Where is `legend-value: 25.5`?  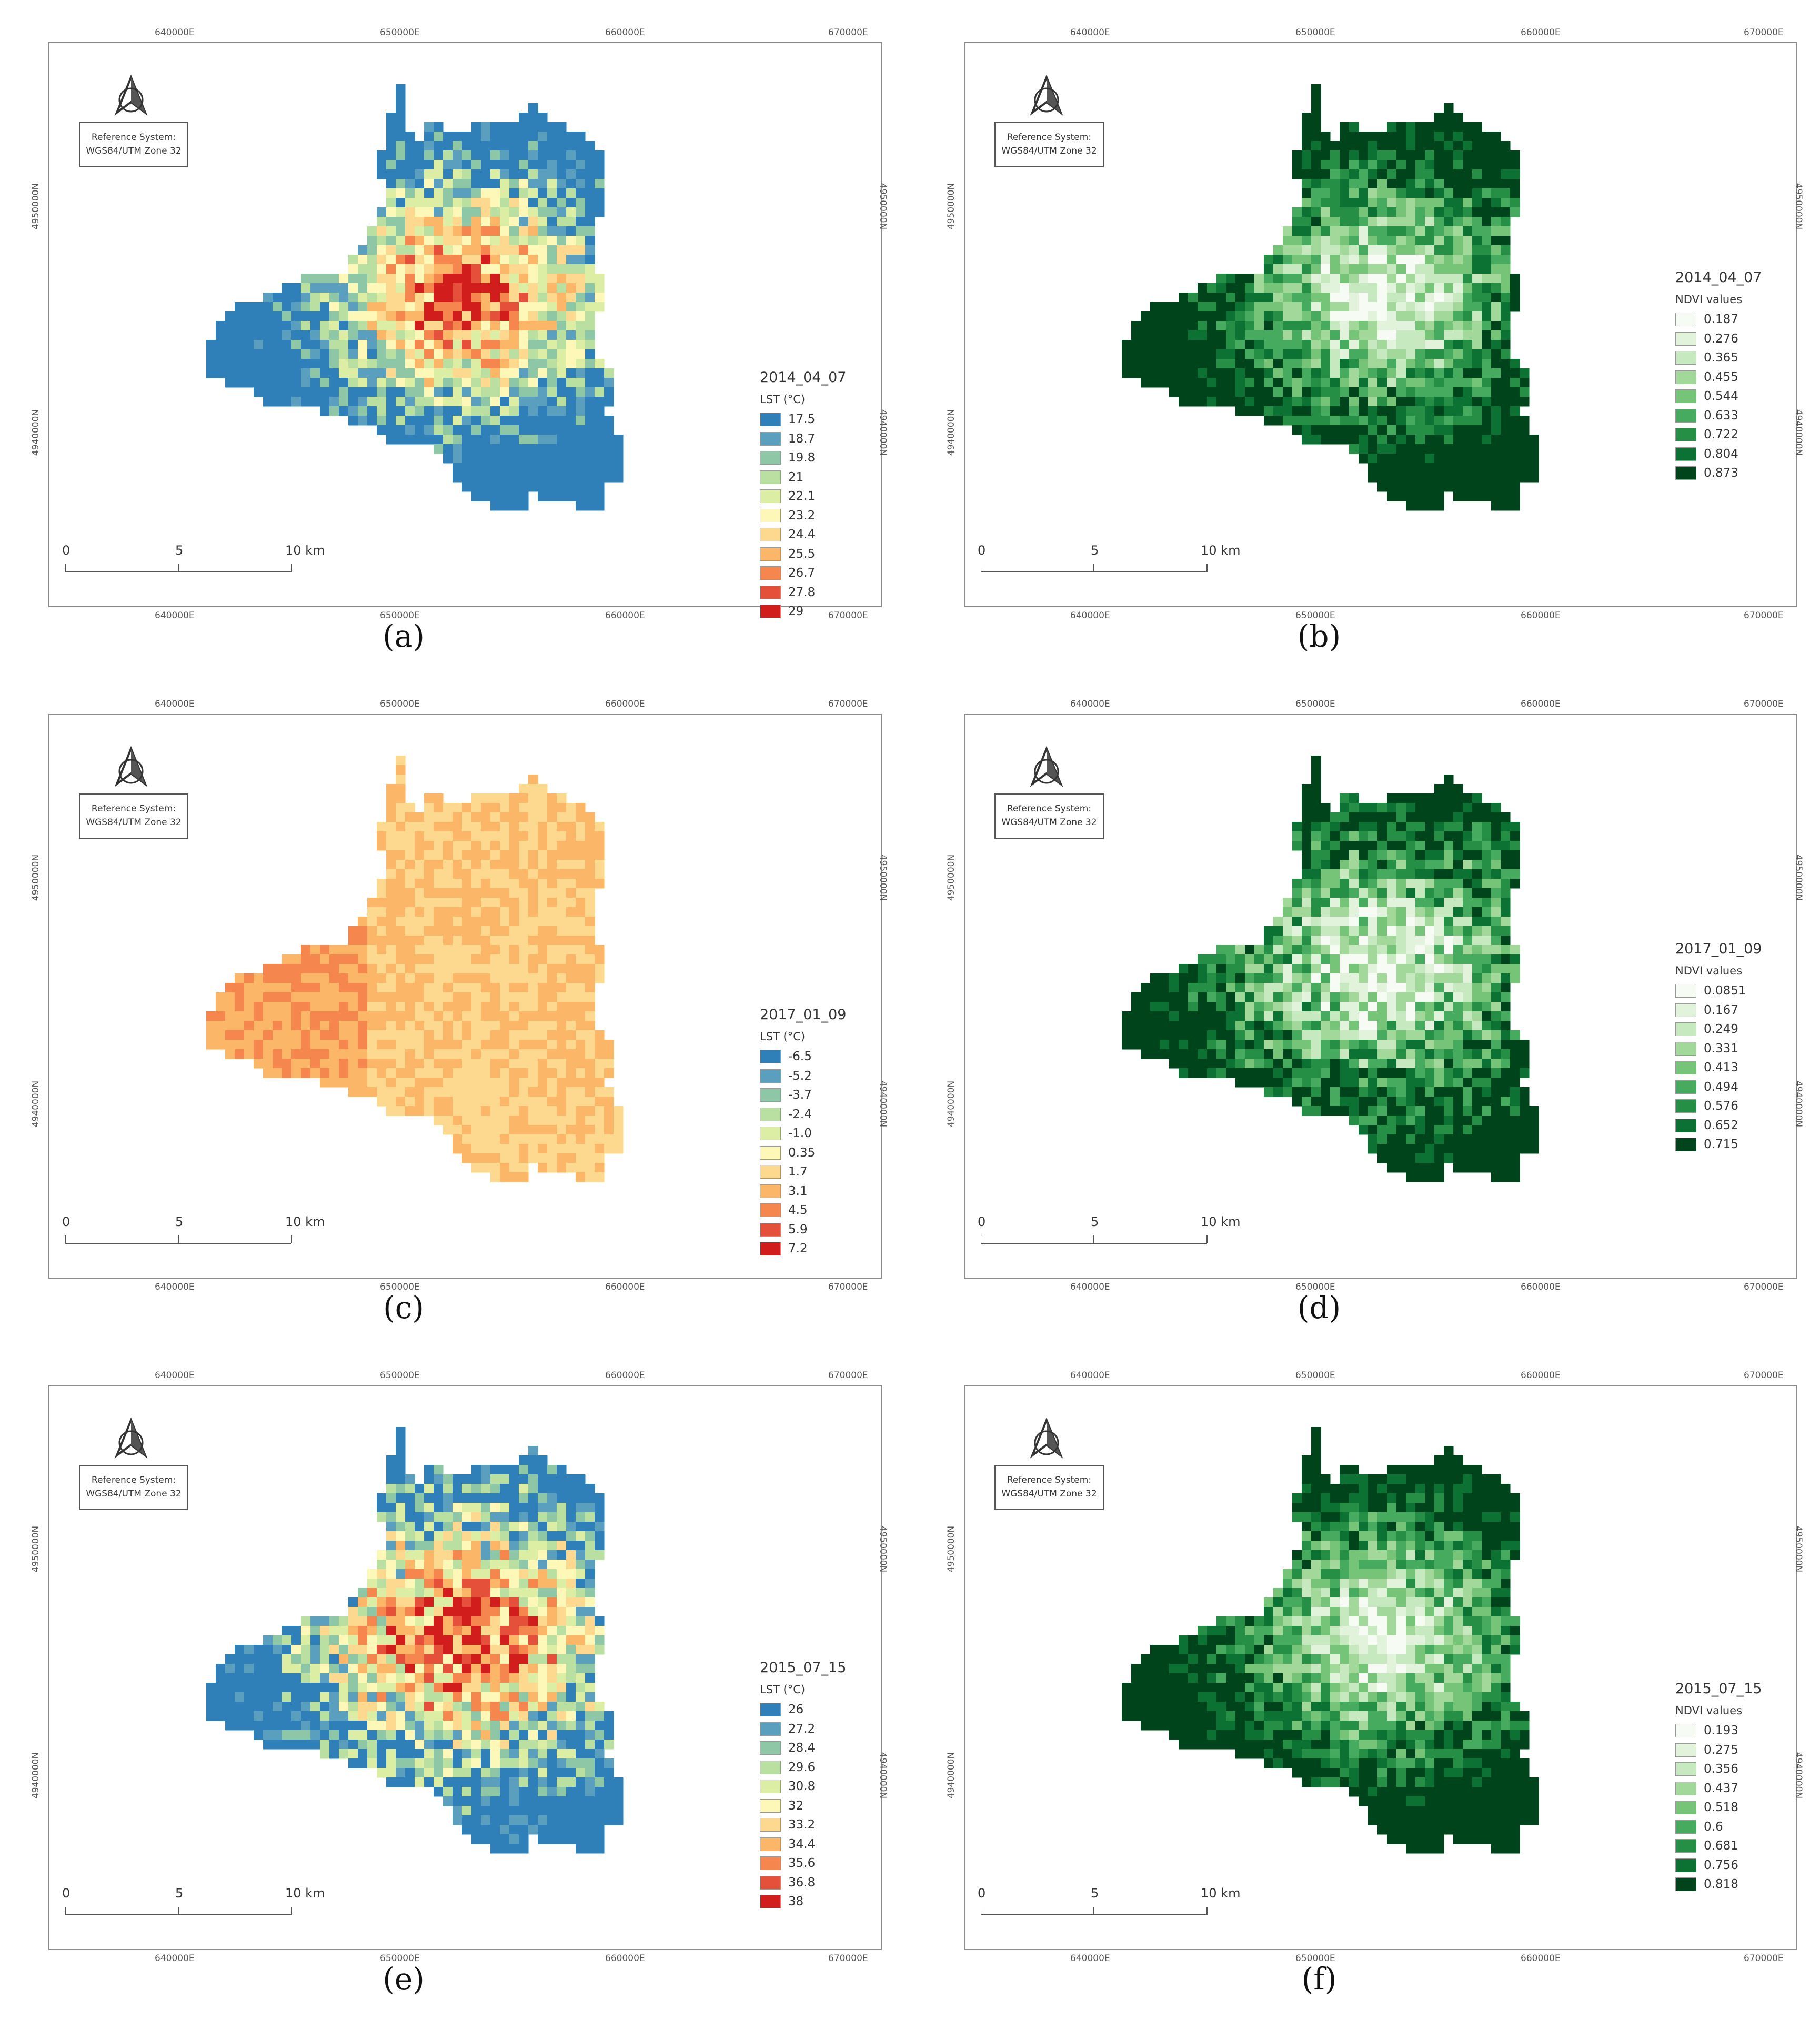
legend-value: 25.5 is located at coordinates (802, 554).